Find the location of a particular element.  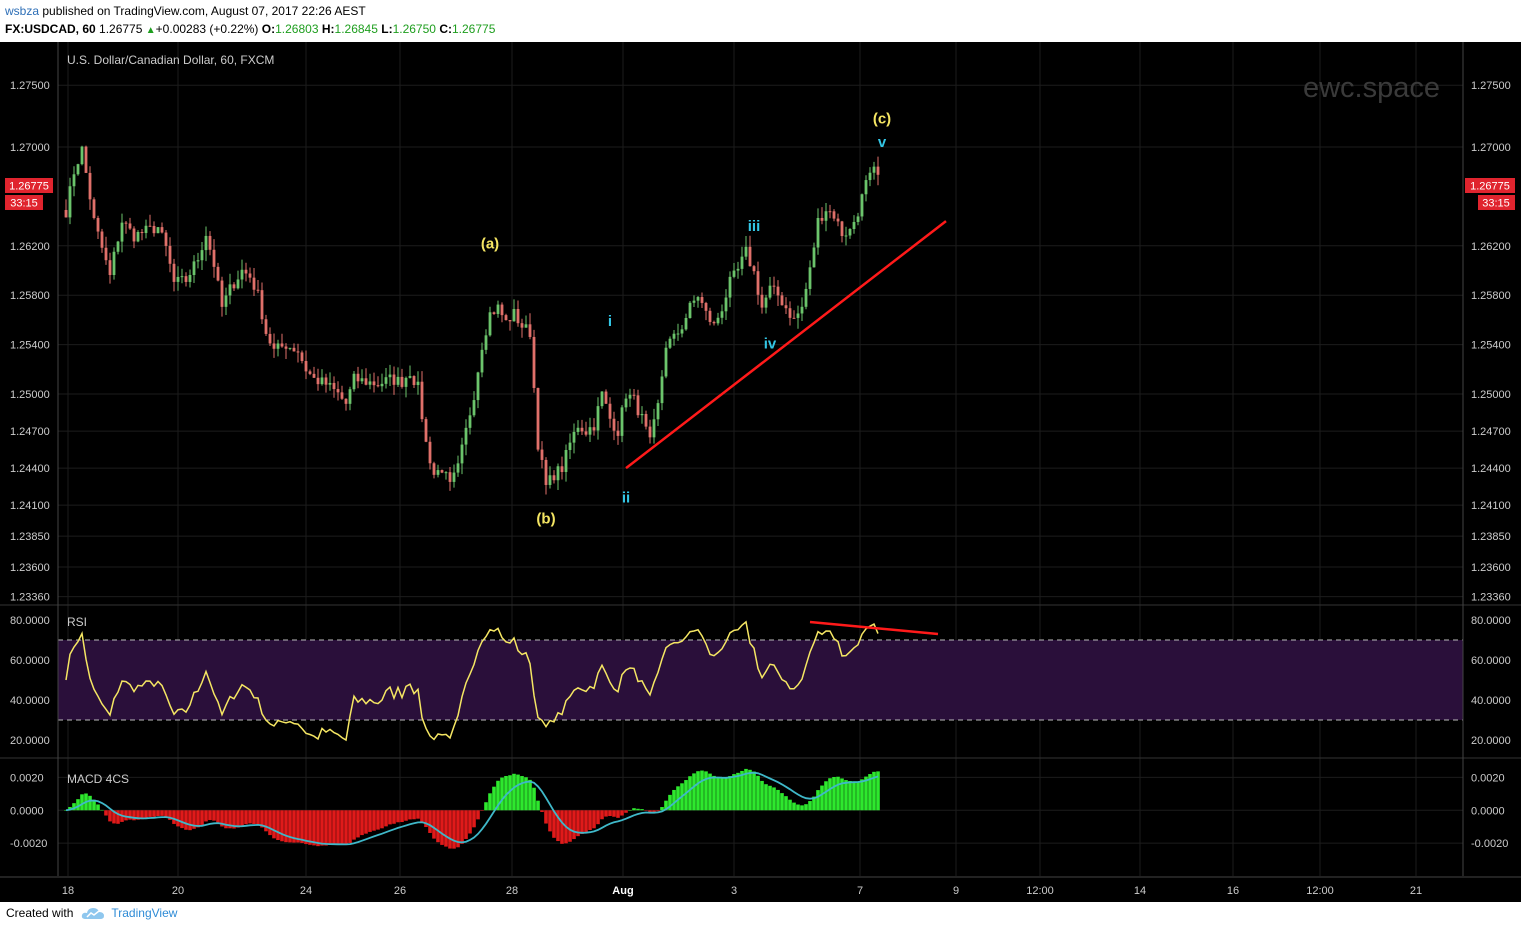

author-name: wsbza is located at coordinates (22, 11).